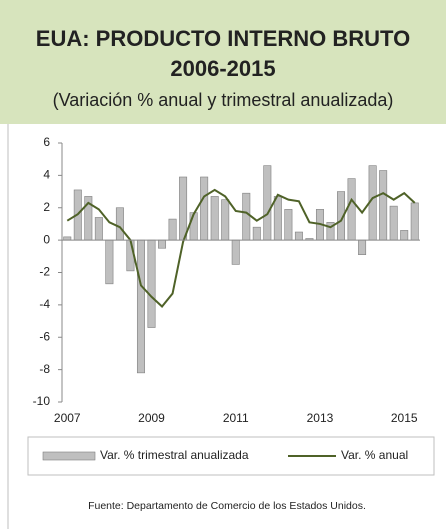 The image size is (446, 529). Describe the element at coordinates (46, 175) in the screenshot. I see `y-tick-label: 4` at that location.